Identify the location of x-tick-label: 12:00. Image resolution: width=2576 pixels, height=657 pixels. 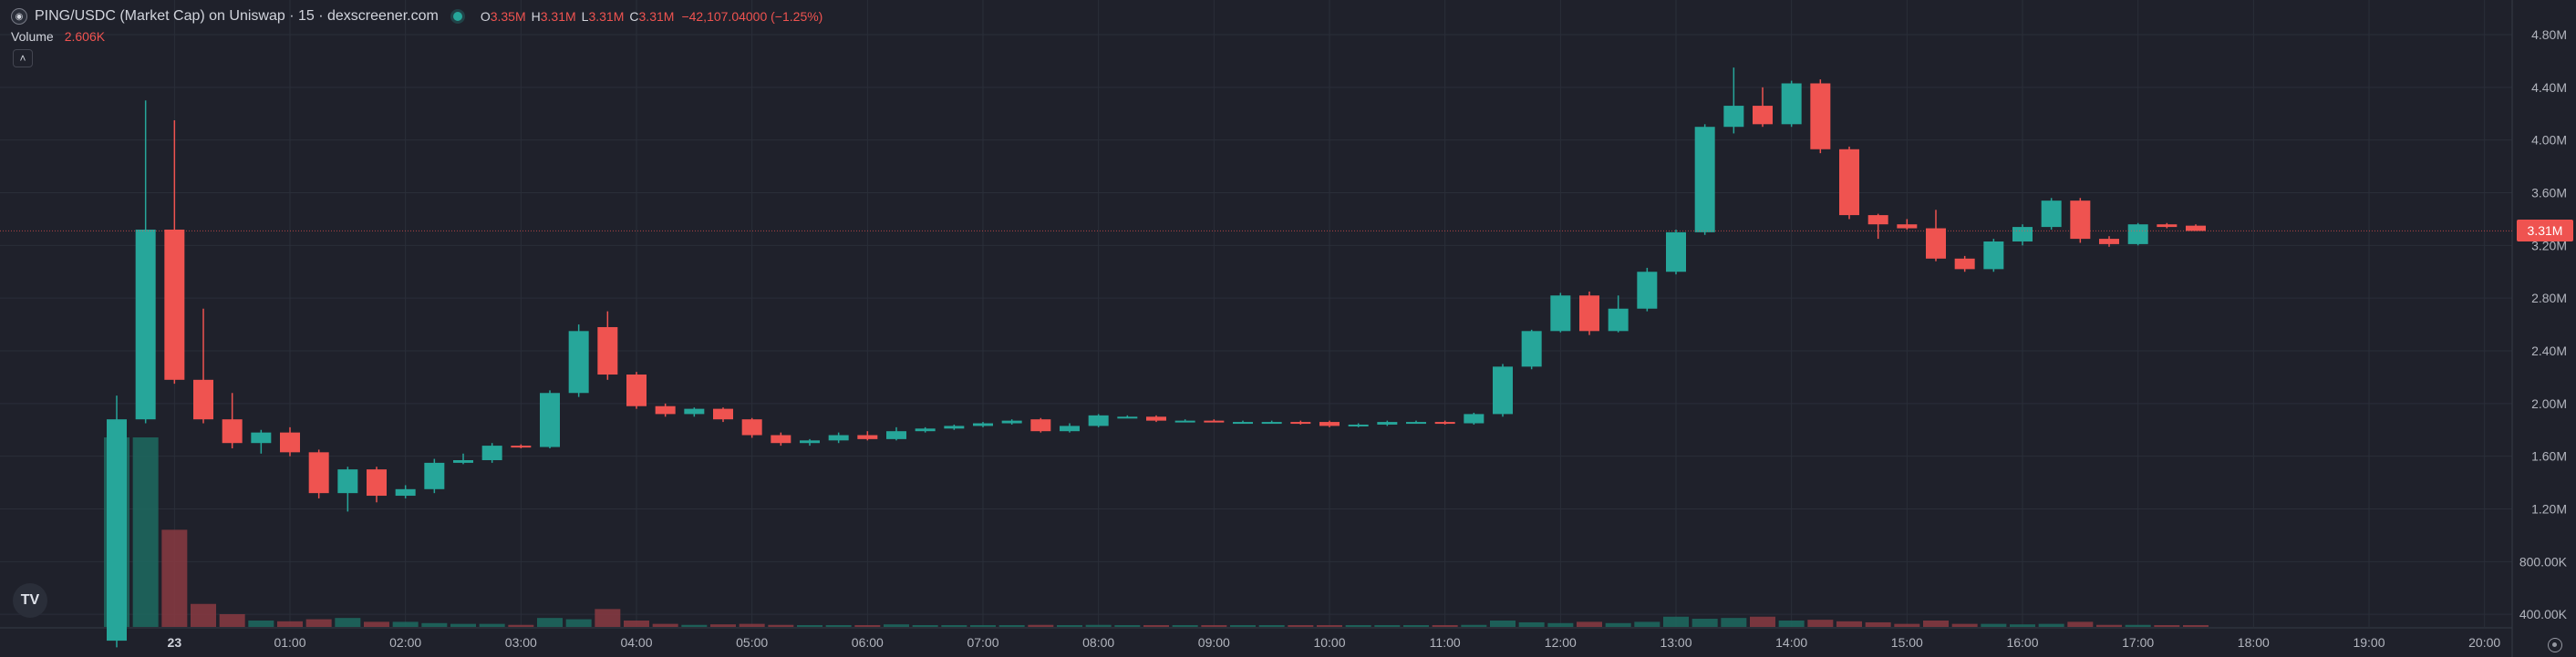
(1561, 642).